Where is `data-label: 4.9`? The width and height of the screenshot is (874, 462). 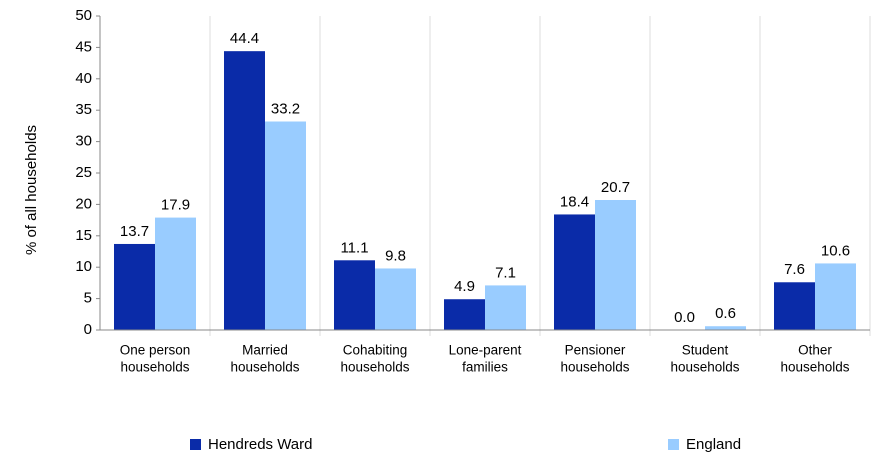 data-label: 4.9 is located at coordinates (464, 286).